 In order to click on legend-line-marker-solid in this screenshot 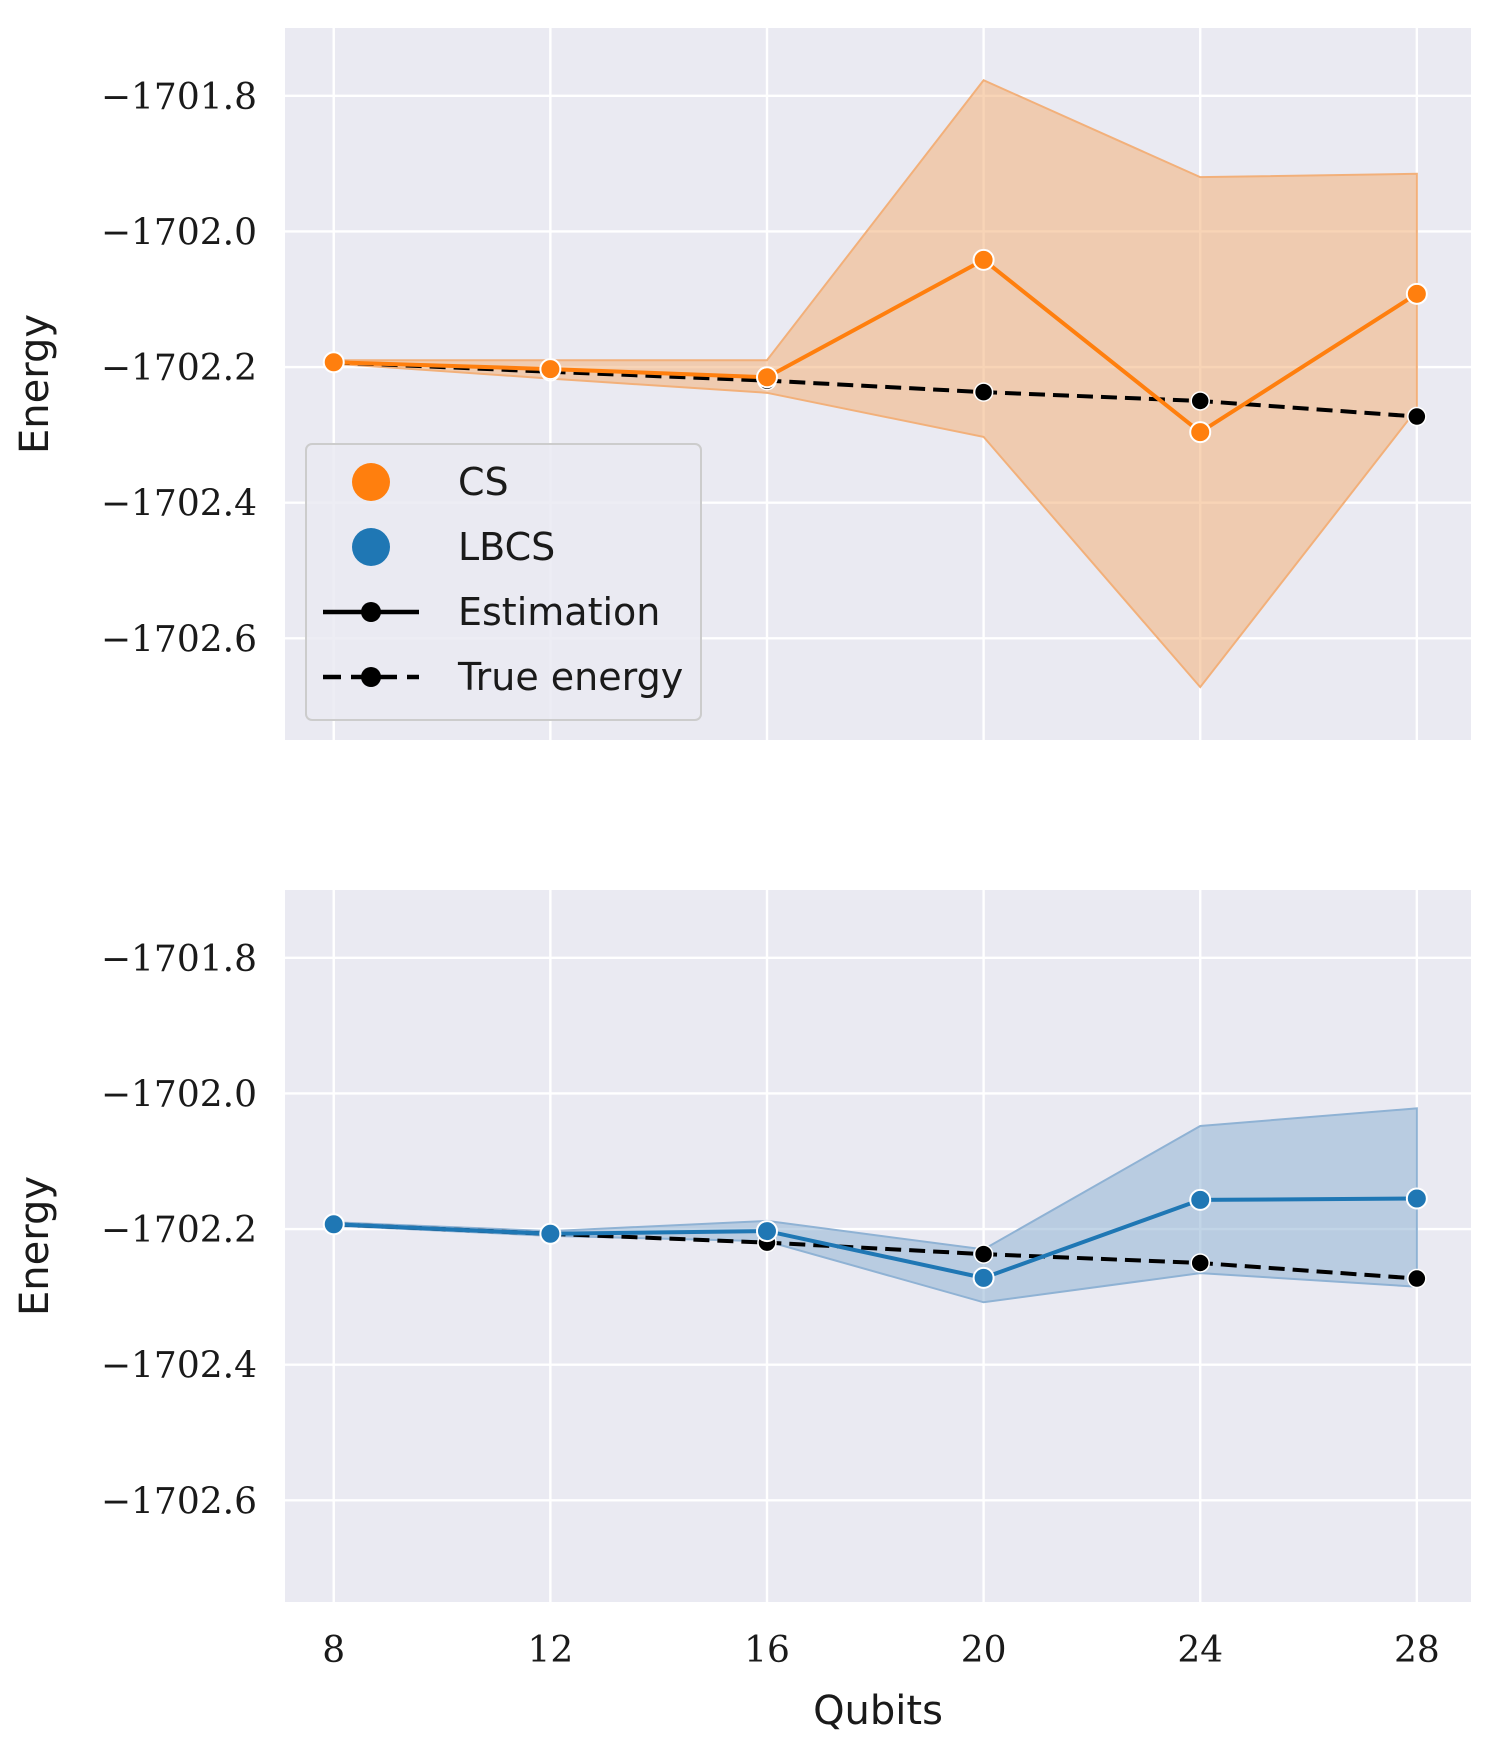, I will do `click(371, 612)`.